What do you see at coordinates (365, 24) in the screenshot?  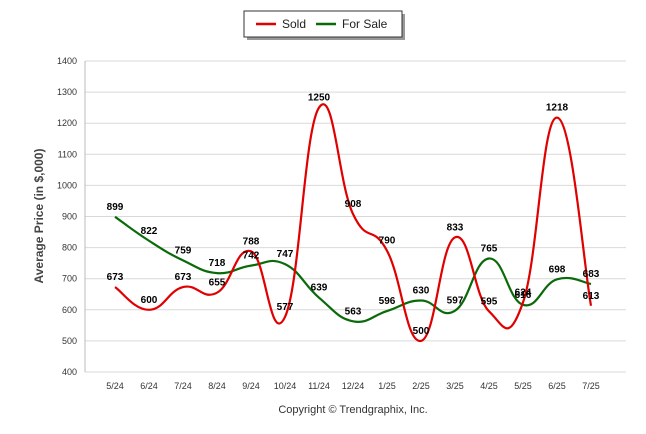 I see `legend-for-sale-label: For Sale` at bounding box center [365, 24].